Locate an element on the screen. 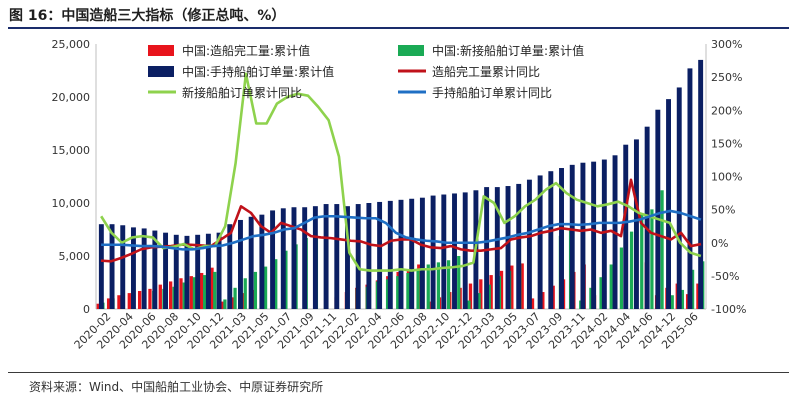 The height and width of the screenshot is (401, 797). line-backlog_yoy is located at coordinates (401, 230).